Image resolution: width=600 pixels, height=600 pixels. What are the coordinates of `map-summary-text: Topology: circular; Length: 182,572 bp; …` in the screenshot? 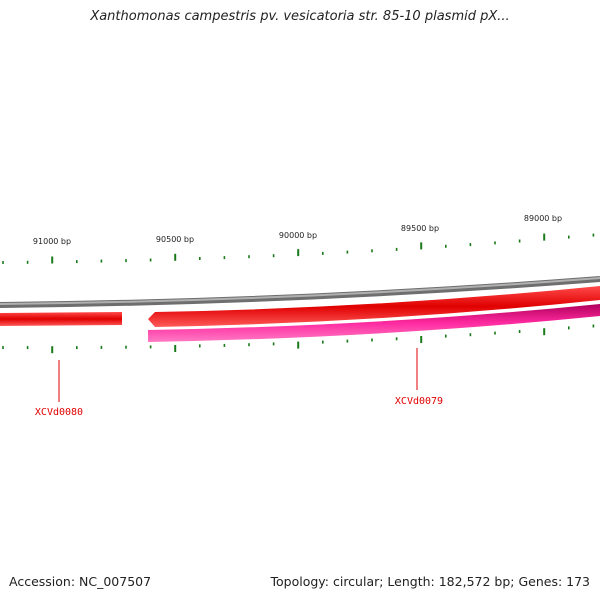 It's located at (430, 581).